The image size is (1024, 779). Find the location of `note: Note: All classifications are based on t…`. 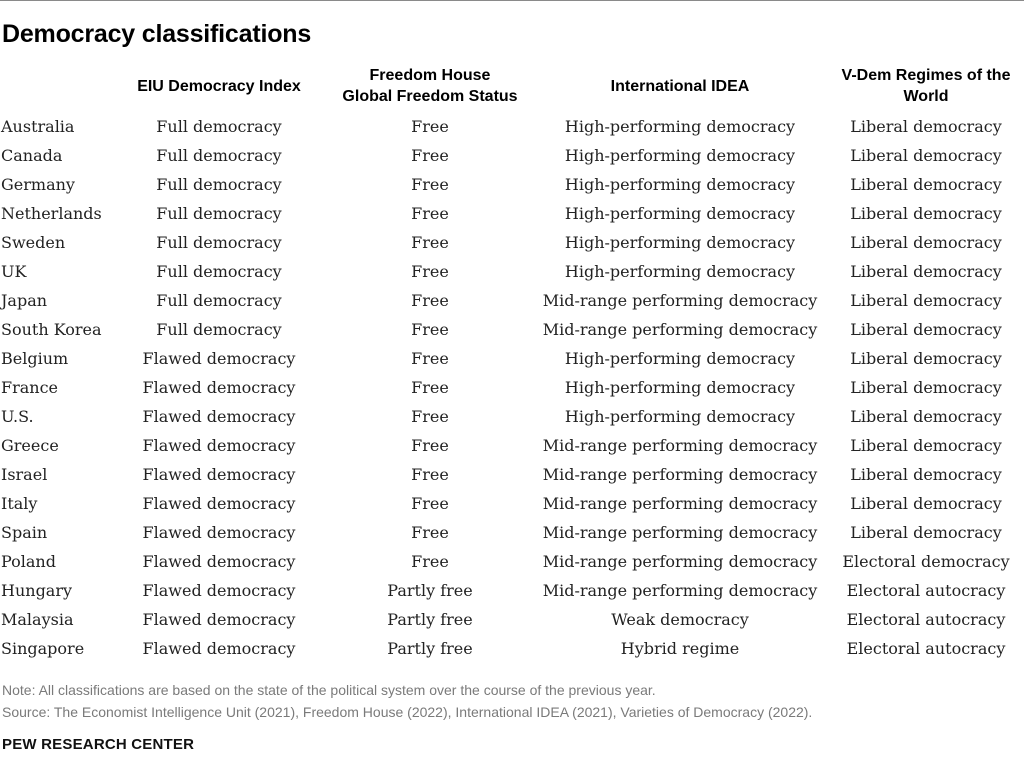

note: Note: All classifications are based on t… is located at coordinates (329, 690).